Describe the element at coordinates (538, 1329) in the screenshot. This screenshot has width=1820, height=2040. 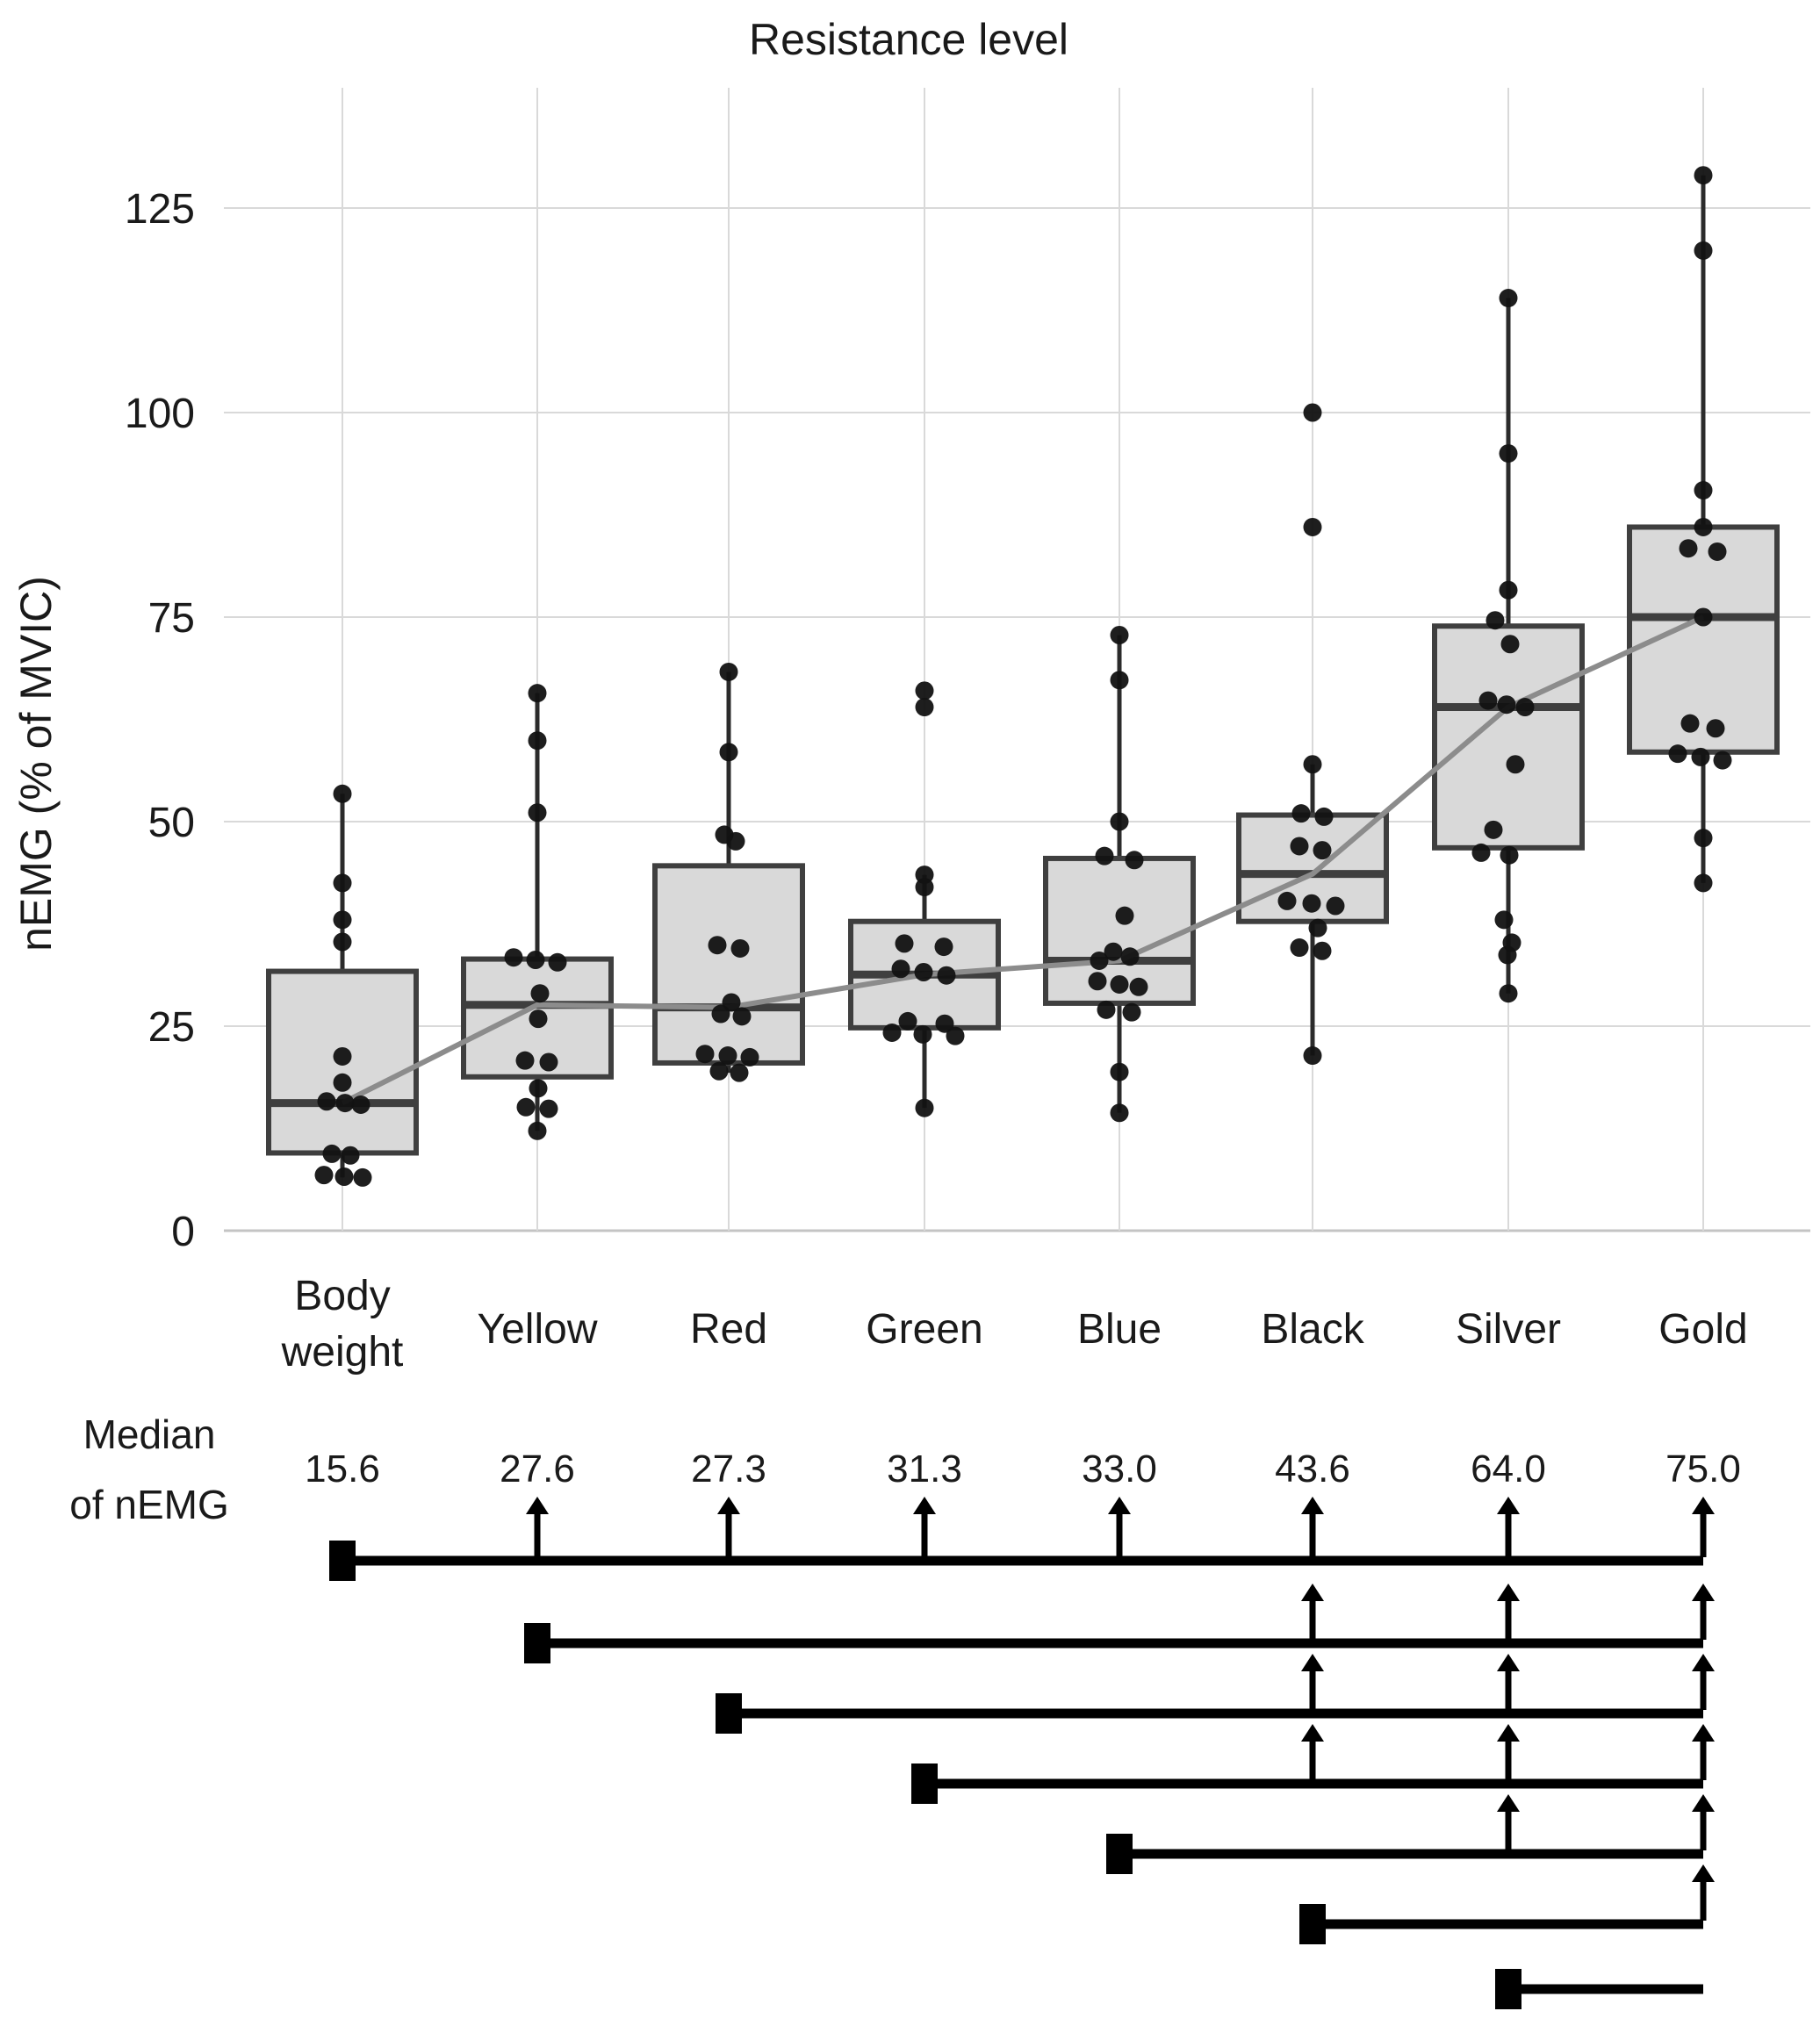
I see `x-category-label-yellow: Yellow` at that location.